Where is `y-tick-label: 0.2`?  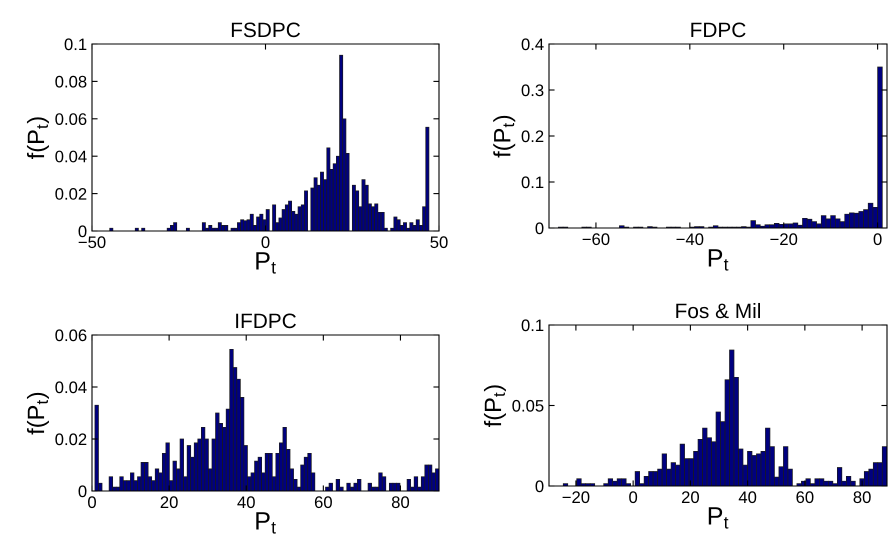 y-tick-label: 0.2 is located at coordinates (533, 136).